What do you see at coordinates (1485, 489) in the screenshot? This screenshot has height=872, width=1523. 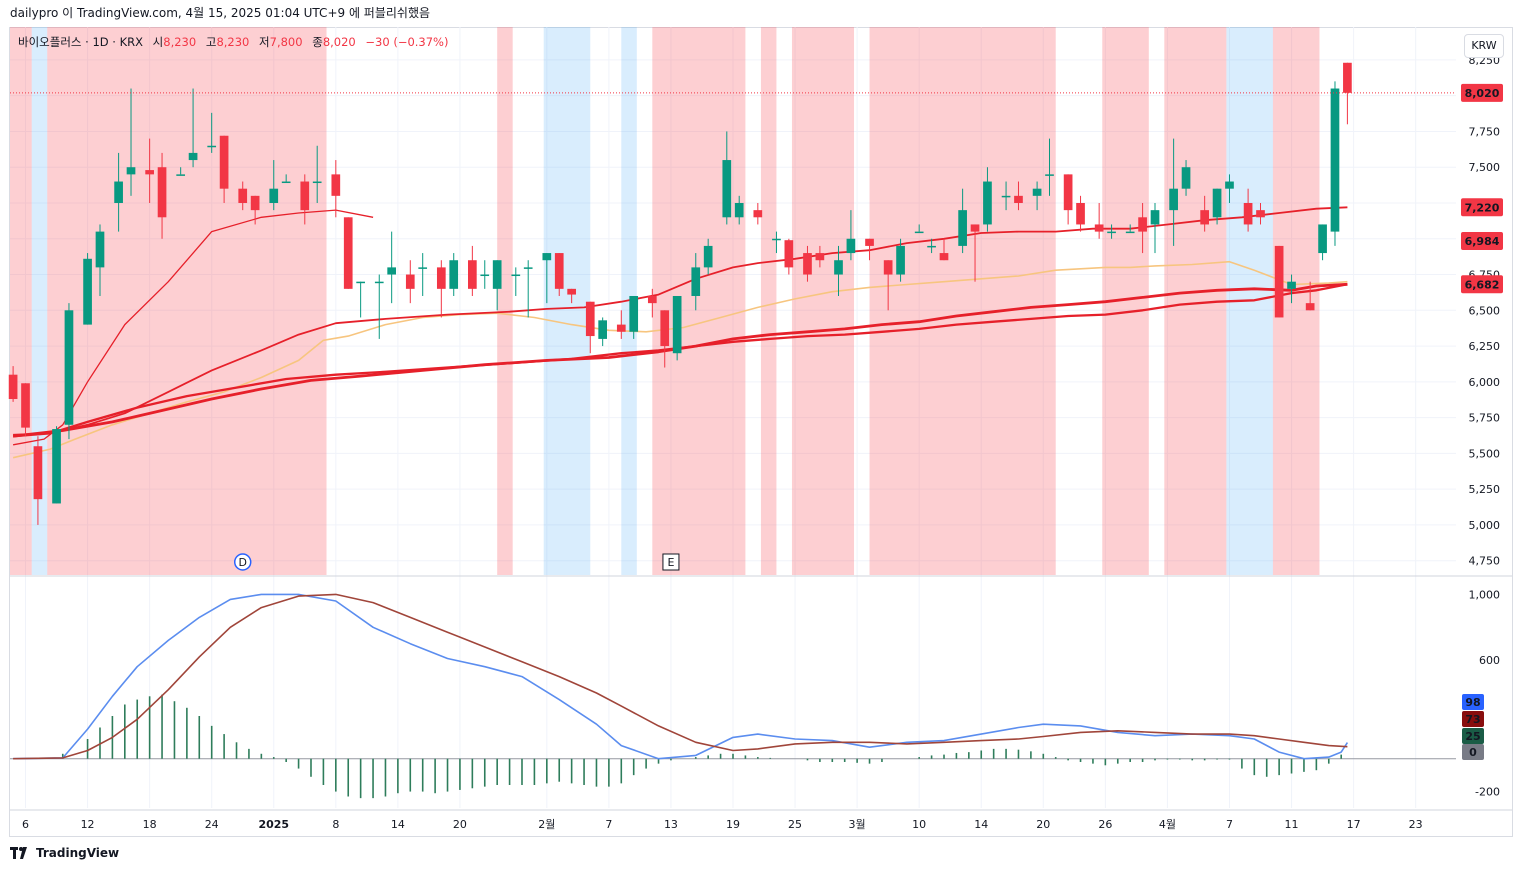 I see `price-tick-label: 5,250` at bounding box center [1485, 489].